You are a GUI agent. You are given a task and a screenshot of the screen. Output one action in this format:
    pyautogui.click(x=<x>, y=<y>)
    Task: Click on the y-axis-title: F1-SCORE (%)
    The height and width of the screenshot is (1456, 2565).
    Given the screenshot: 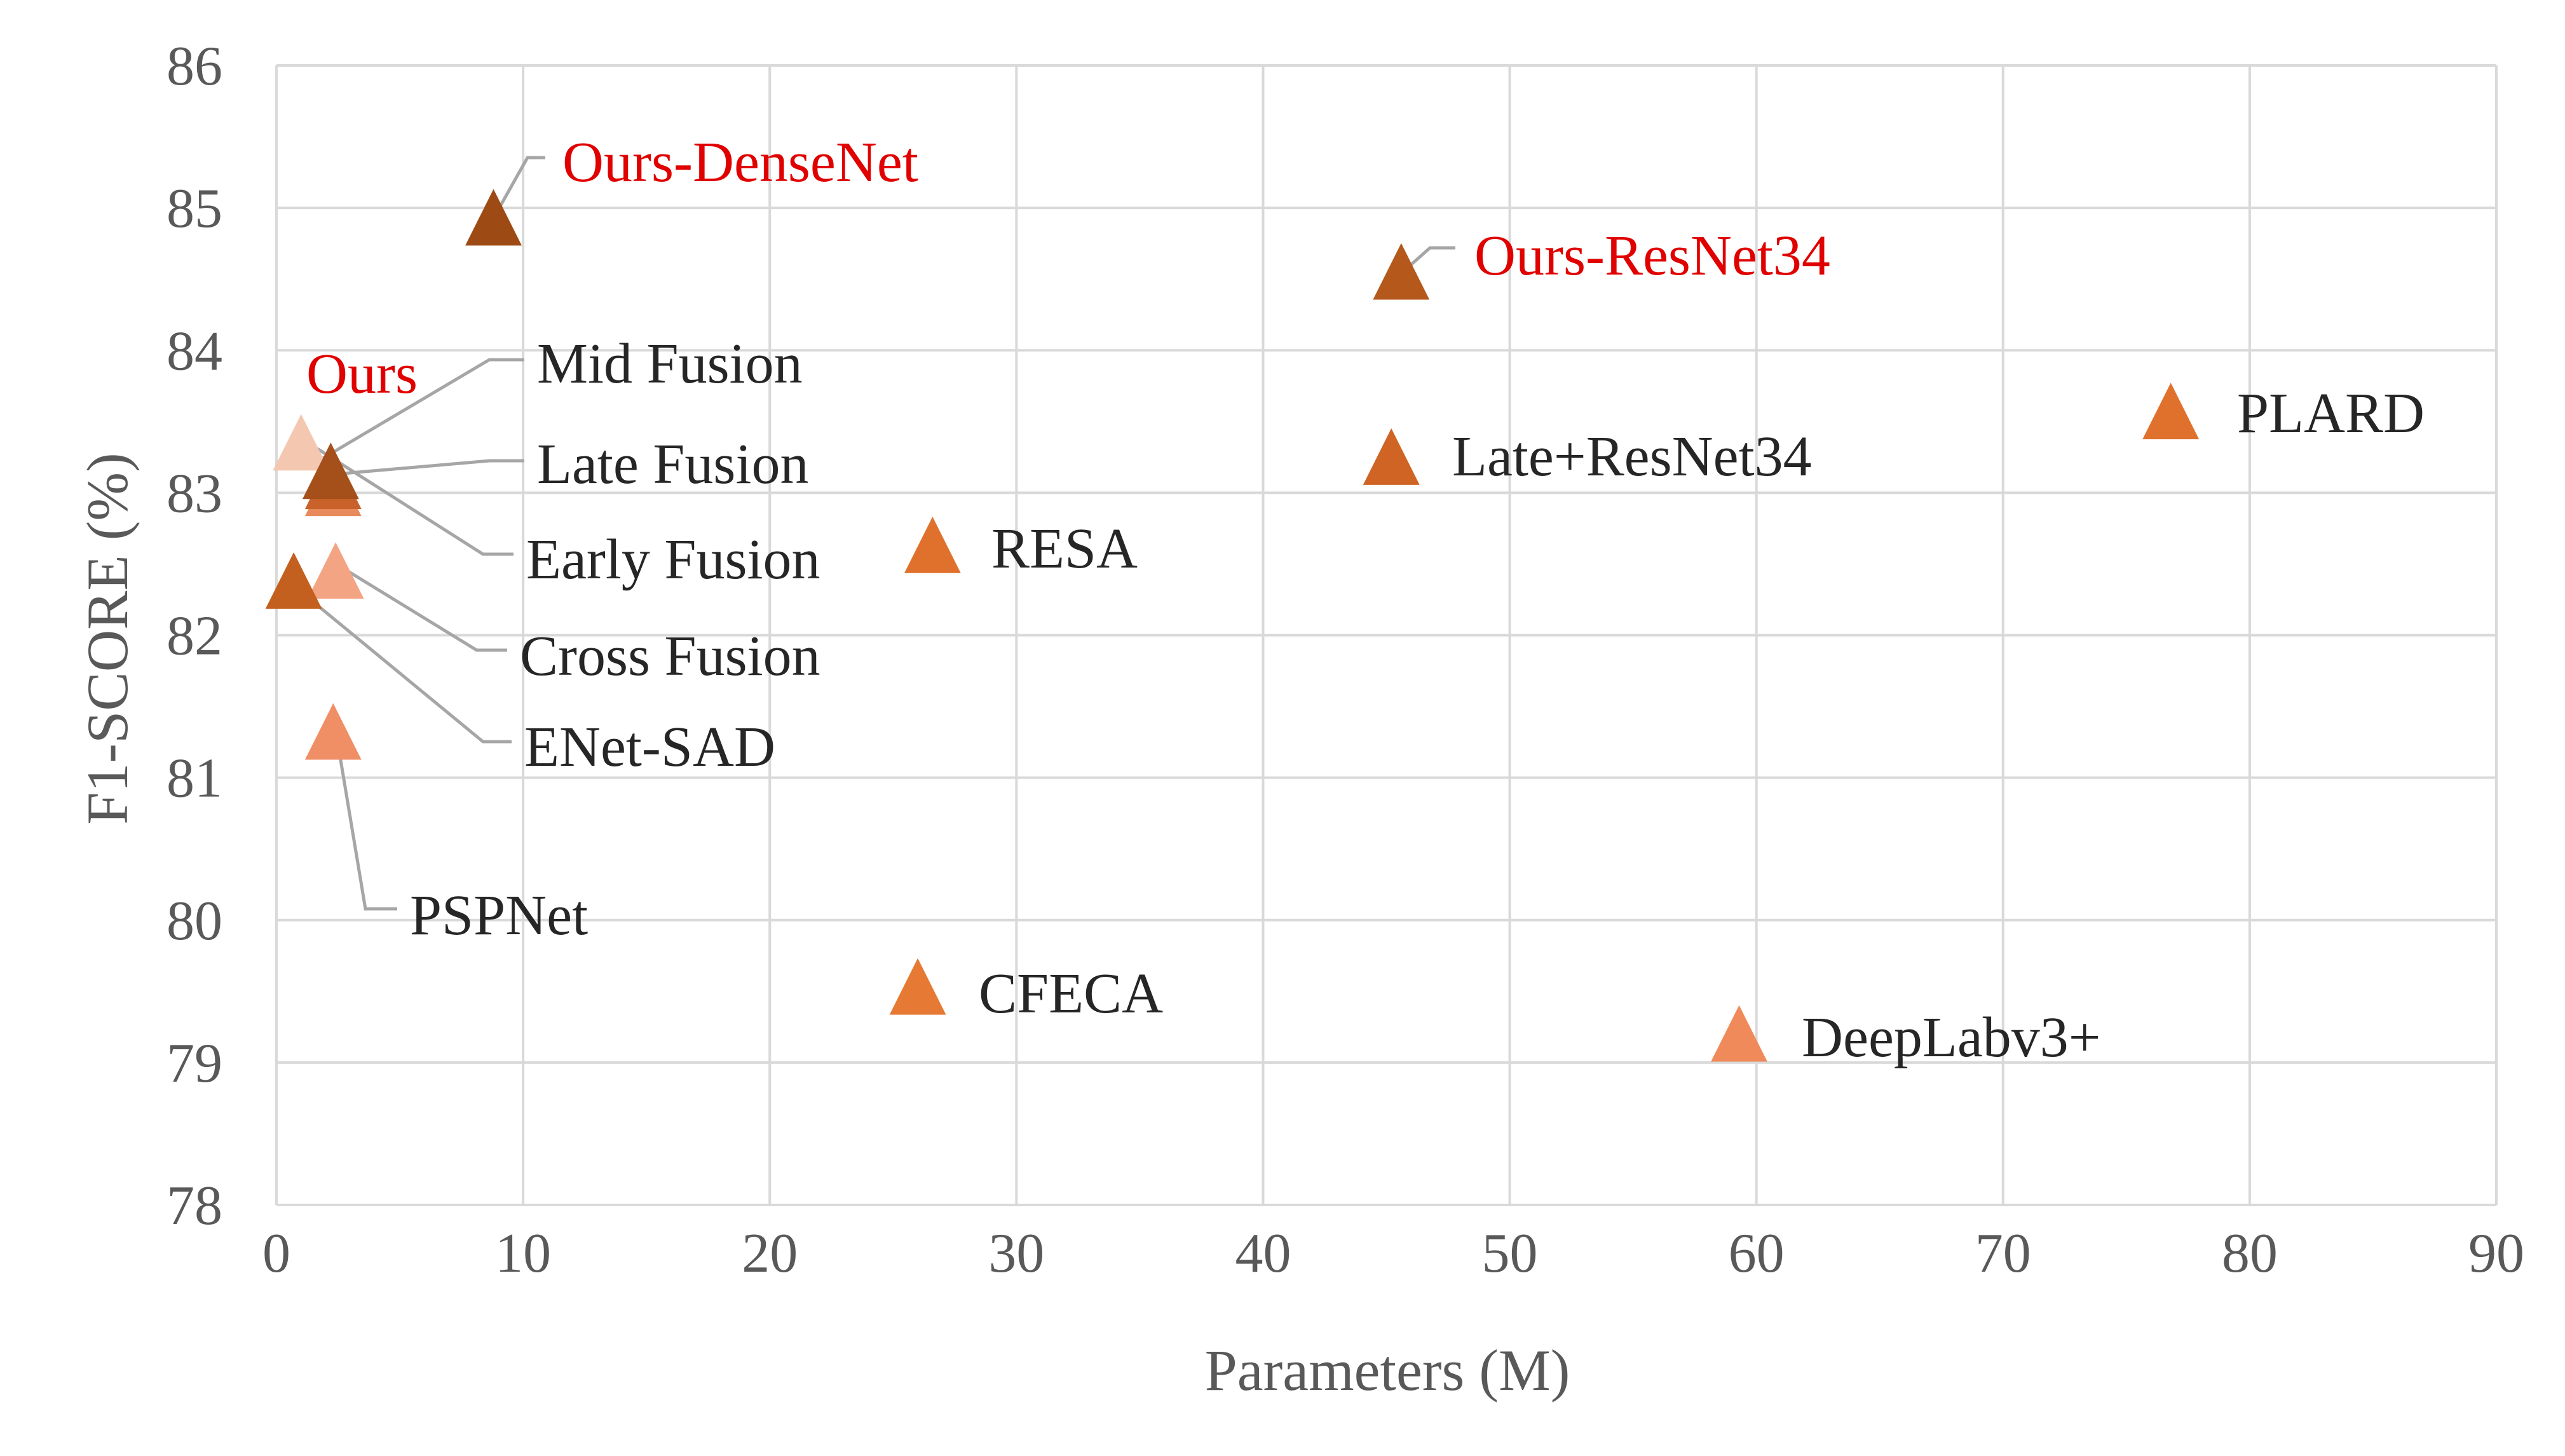 What is the action you would take?
    pyautogui.click(x=107, y=638)
    